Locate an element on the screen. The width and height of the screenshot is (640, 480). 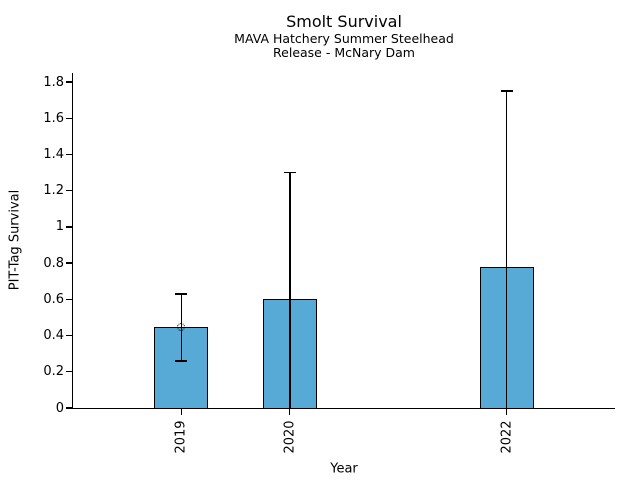
x-tick-2020 is located at coordinates (290, 411).